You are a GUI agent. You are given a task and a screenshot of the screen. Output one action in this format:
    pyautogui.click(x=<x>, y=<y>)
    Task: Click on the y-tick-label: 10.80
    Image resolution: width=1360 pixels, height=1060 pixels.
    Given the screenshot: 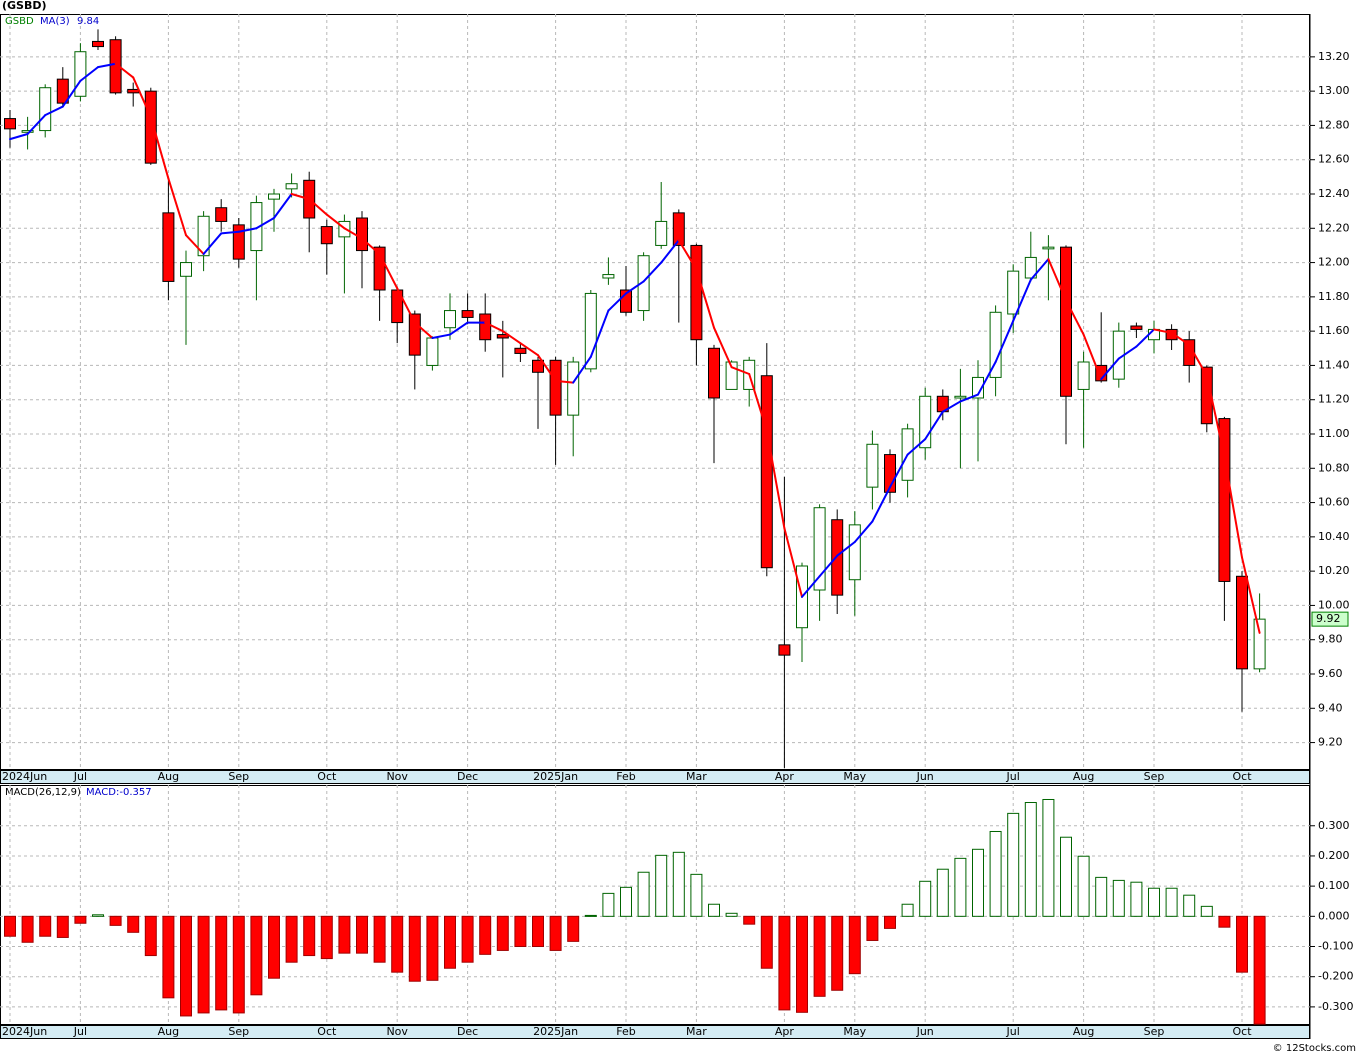 What is the action you would take?
    pyautogui.click(x=1334, y=467)
    